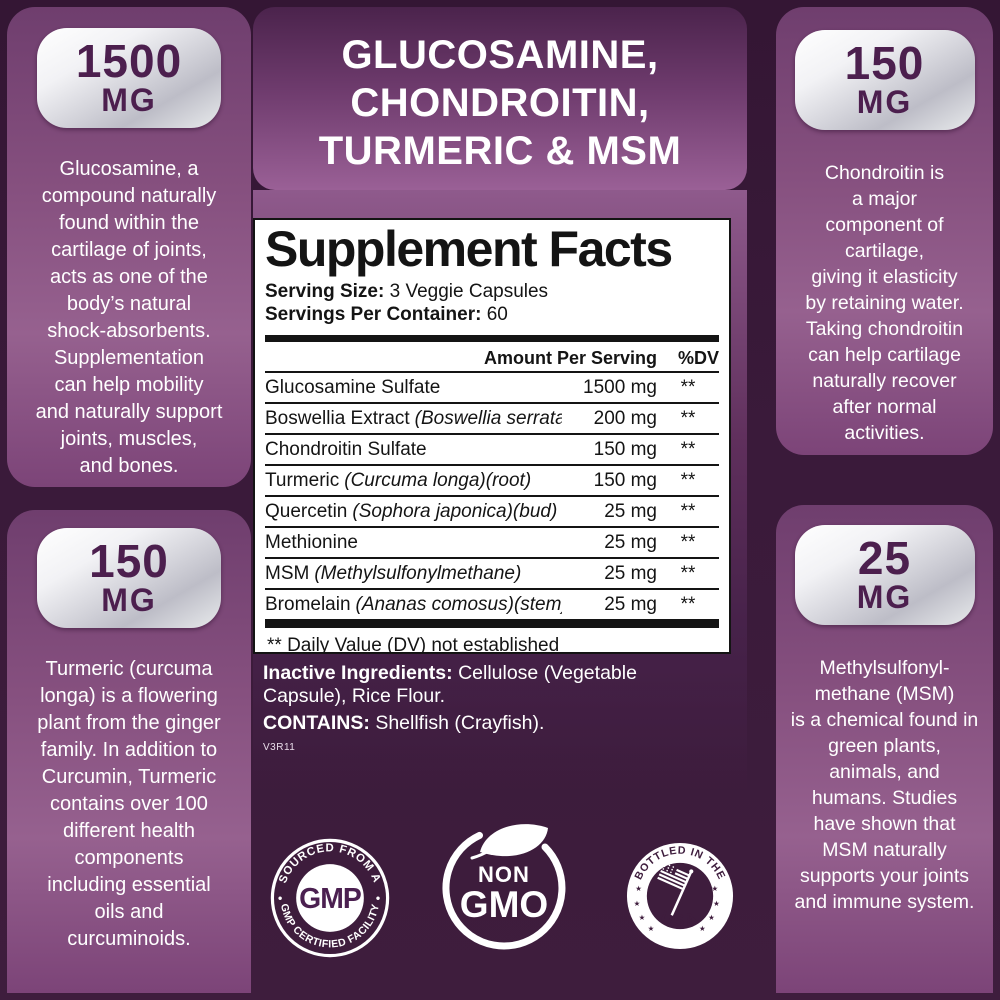  What do you see at coordinates (488, 418) in the screenshot?
I see `ingredient-latin: (Boswellia serrata)(herb)` at bounding box center [488, 418].